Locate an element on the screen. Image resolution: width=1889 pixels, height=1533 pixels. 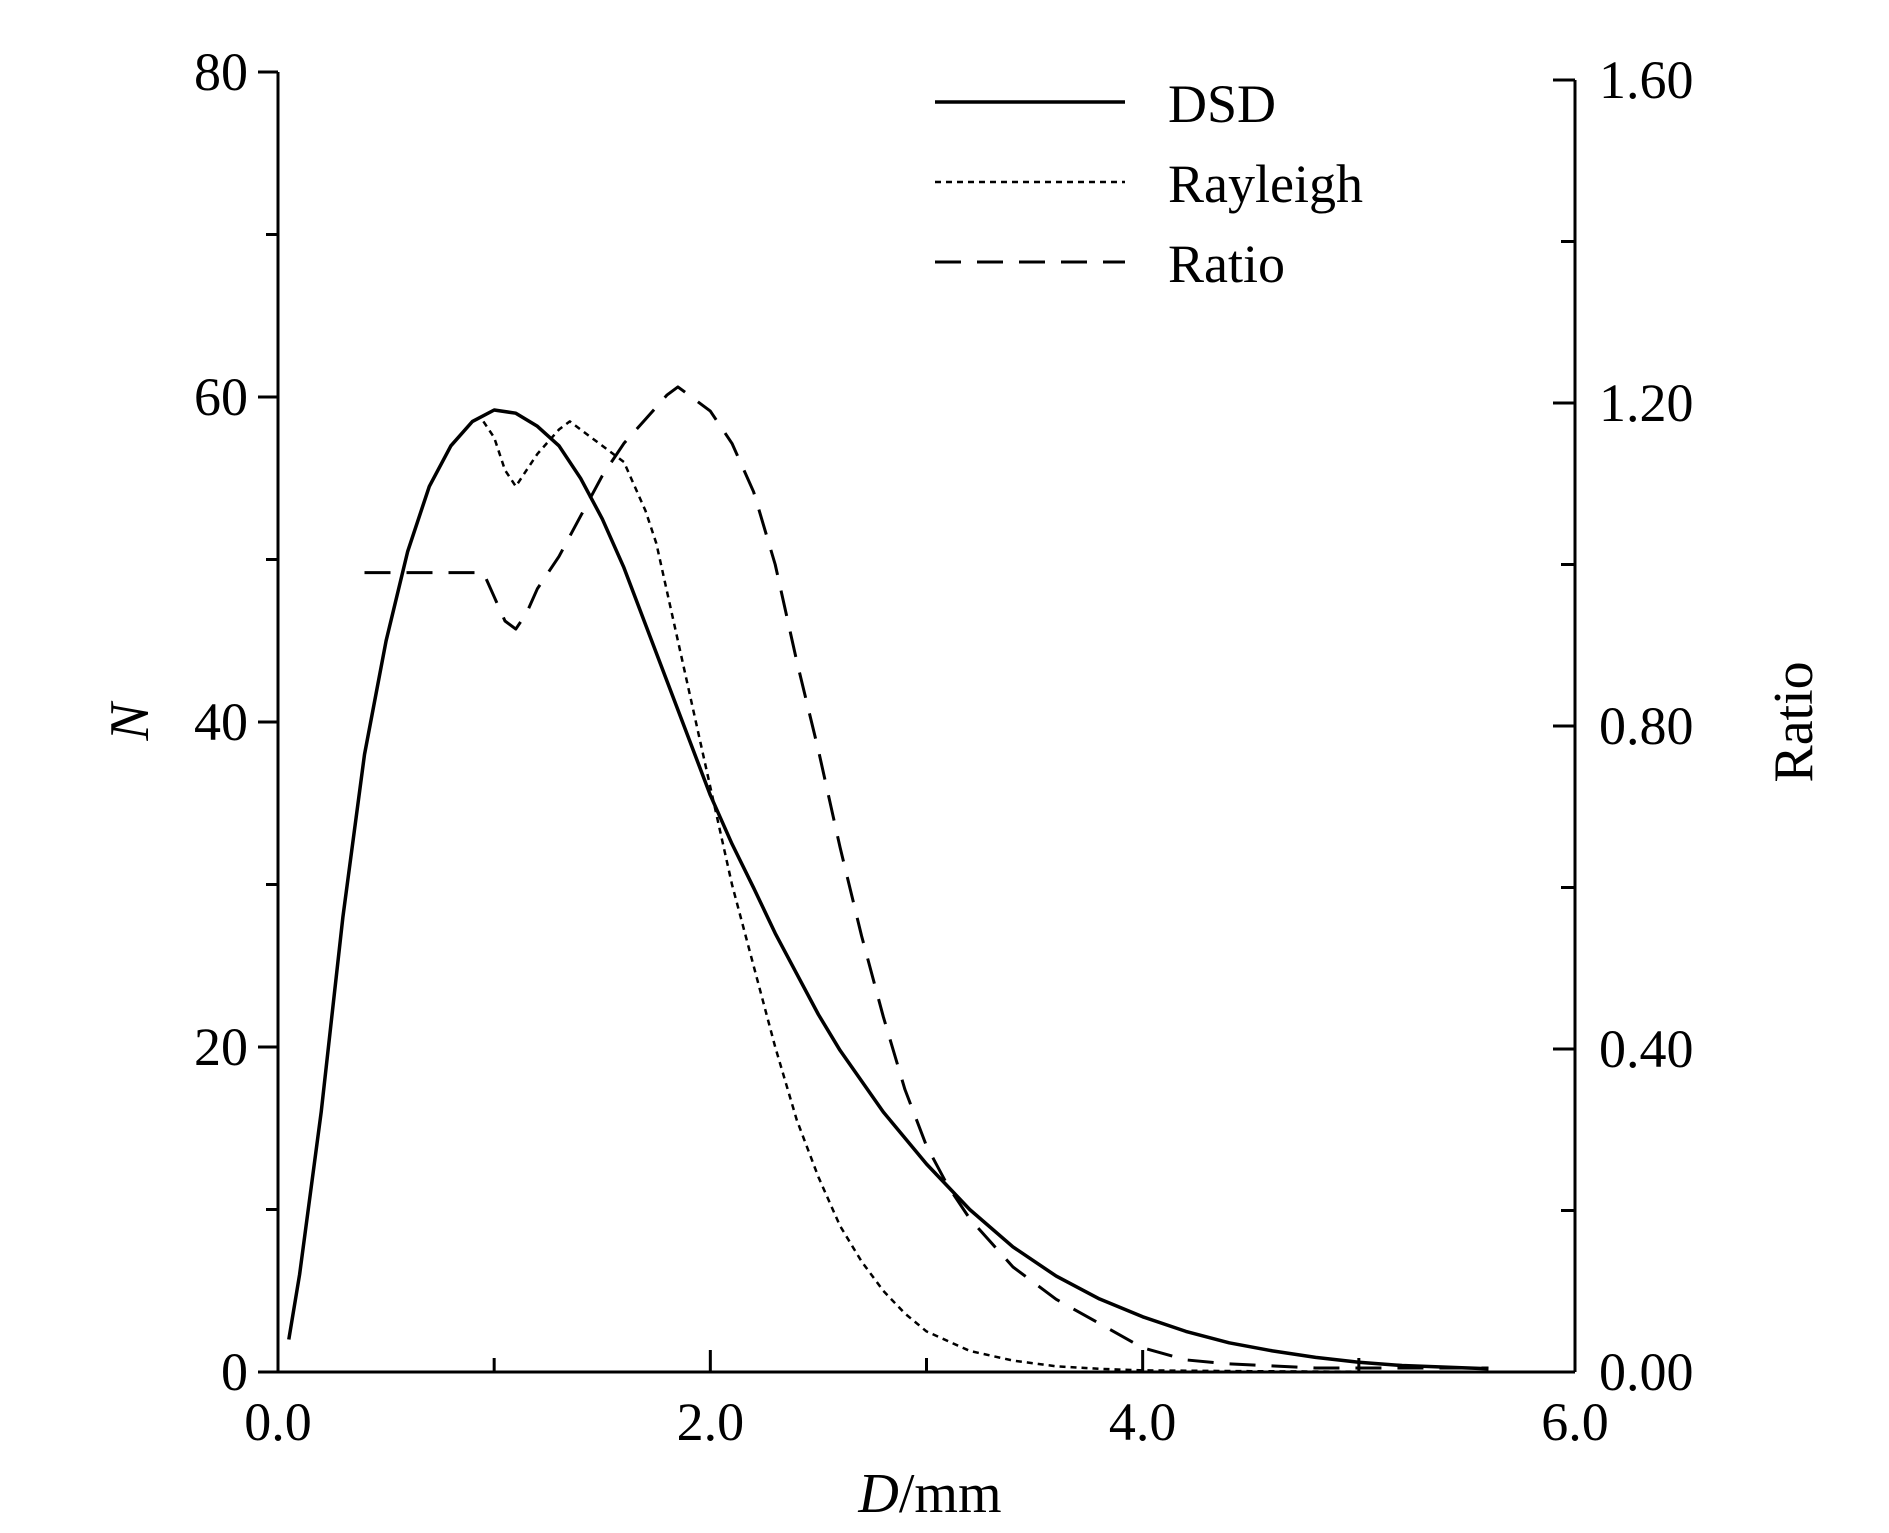
legend-label-rayleigh: Rayleigh is located at coordinates (1265, 184).